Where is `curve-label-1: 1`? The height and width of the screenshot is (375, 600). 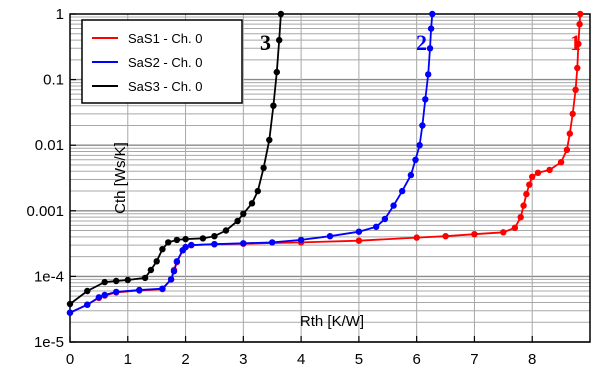 curve-label-1: 1 is located at coordinates (575, 42).